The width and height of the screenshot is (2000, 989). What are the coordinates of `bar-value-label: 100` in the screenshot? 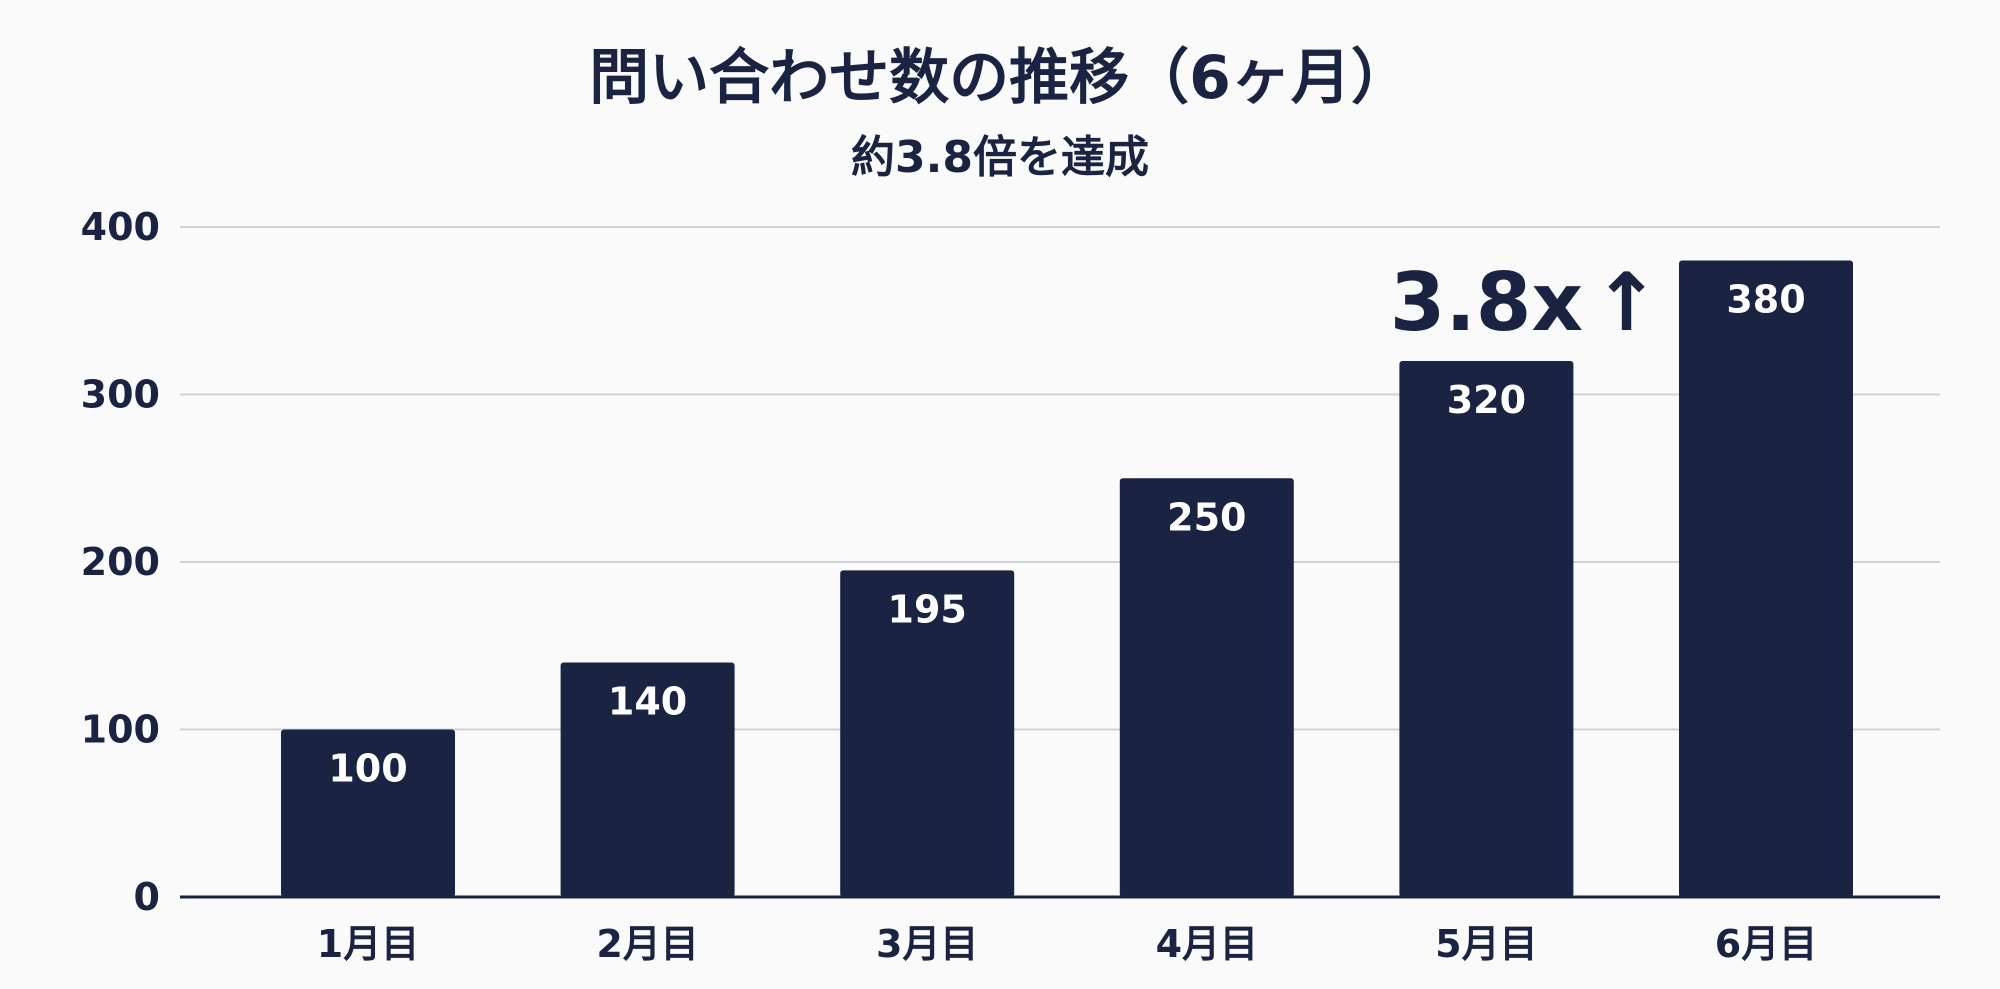 It's located at (367, 769).